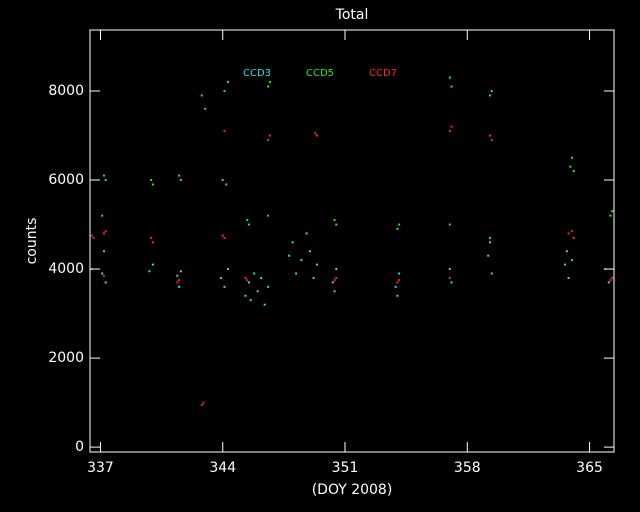  I want to click on y-tick-label: 6000, so click(66, 180).